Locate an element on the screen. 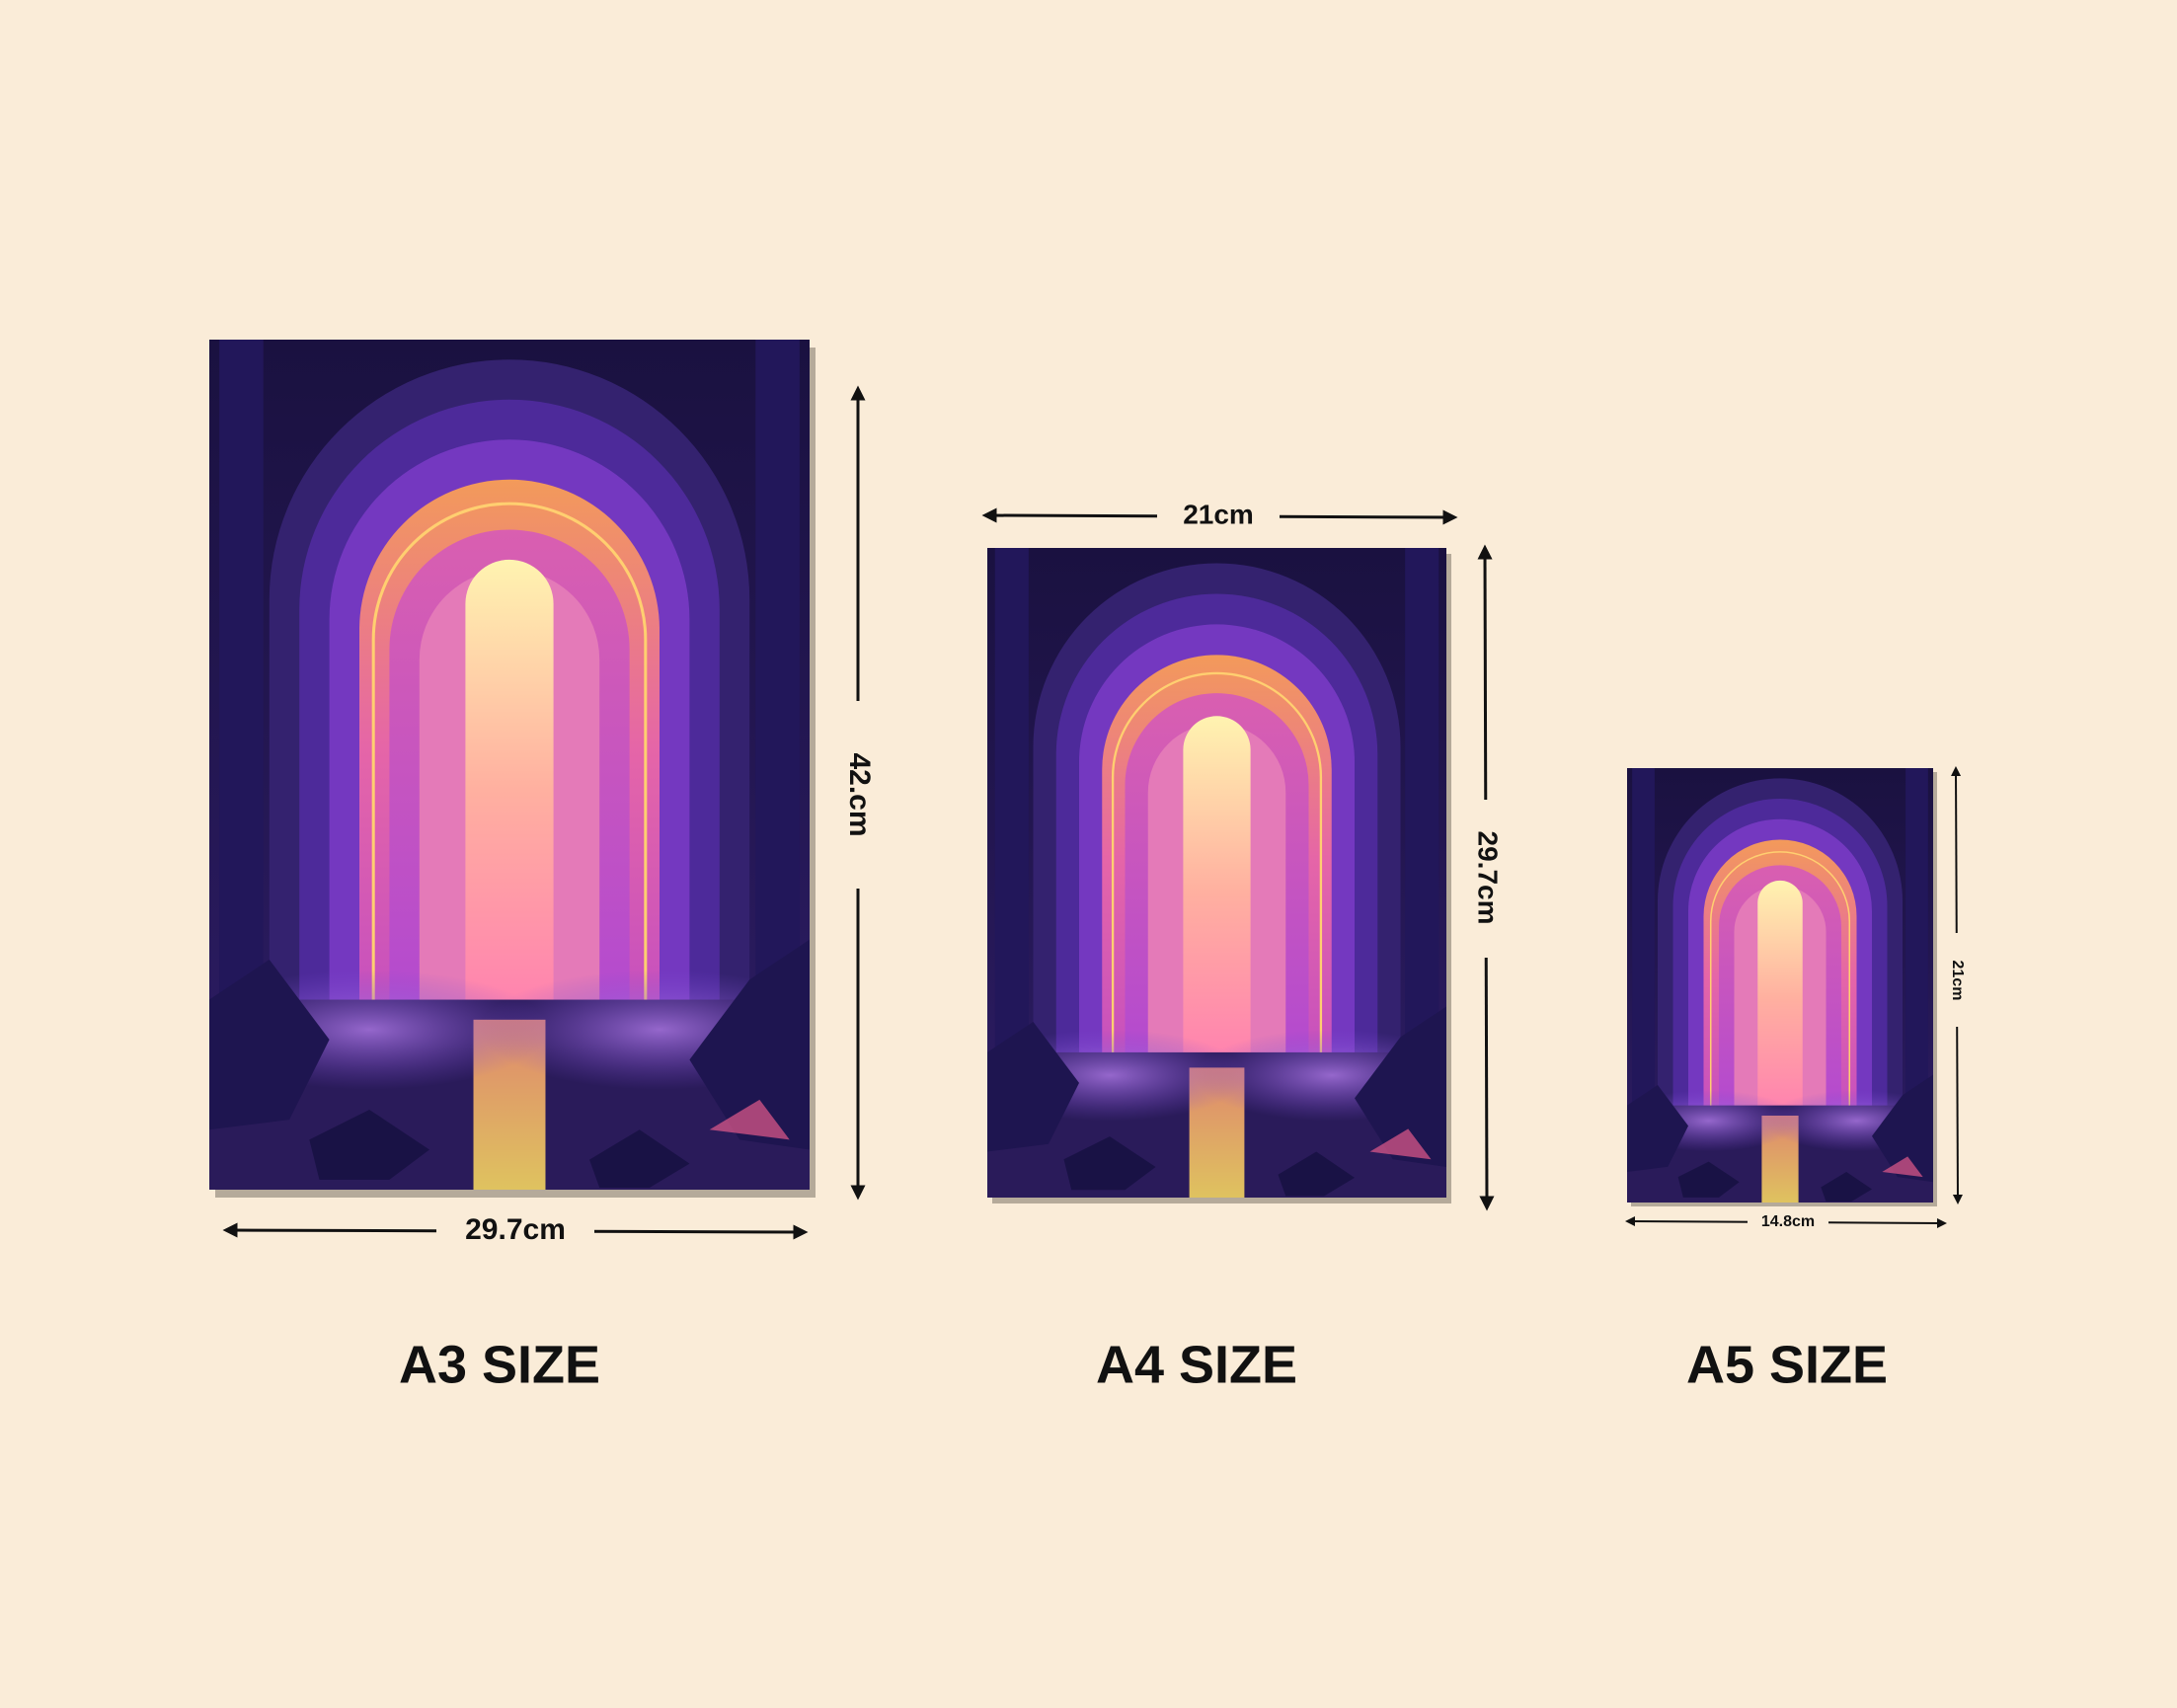 The height and width of the screenshot is (1708, 2177). height-label: 21cm is located at coordinates (1958, 981).